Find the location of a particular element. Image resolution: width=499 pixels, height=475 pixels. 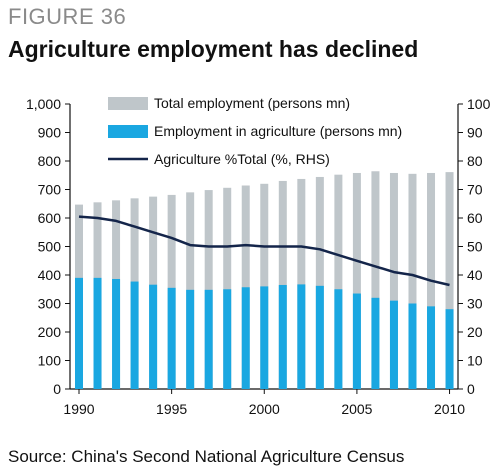

right-tick-label: 50 is located at coordinates (475, 247).